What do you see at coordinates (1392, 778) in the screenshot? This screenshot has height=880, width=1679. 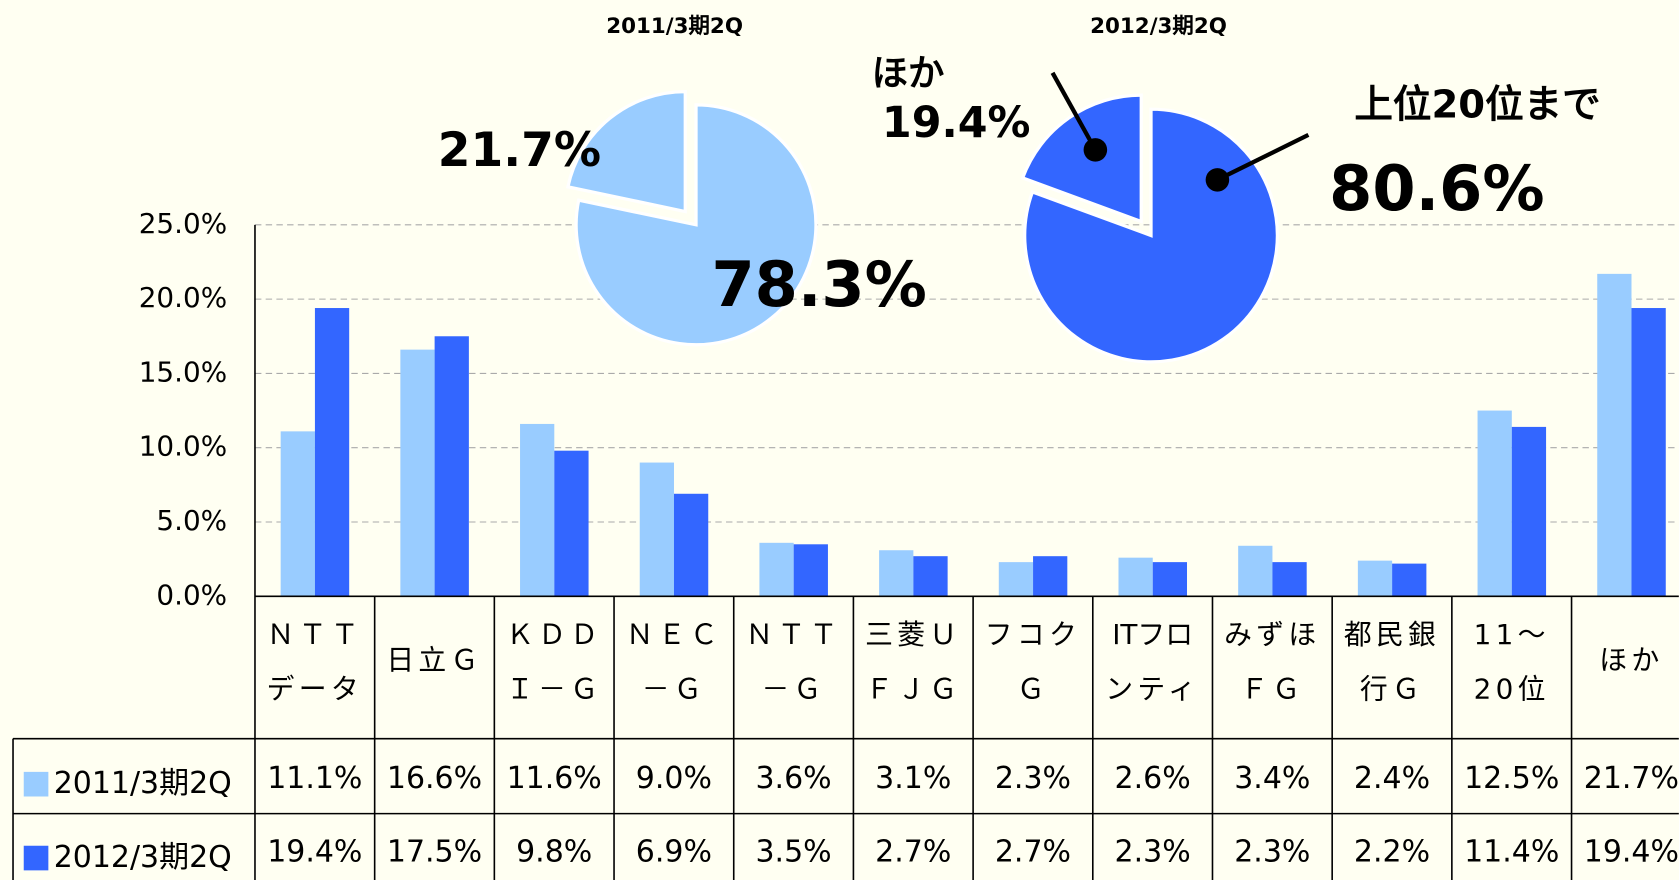 I see `value-label: 2.4%` at bounding box center [1392, 778].